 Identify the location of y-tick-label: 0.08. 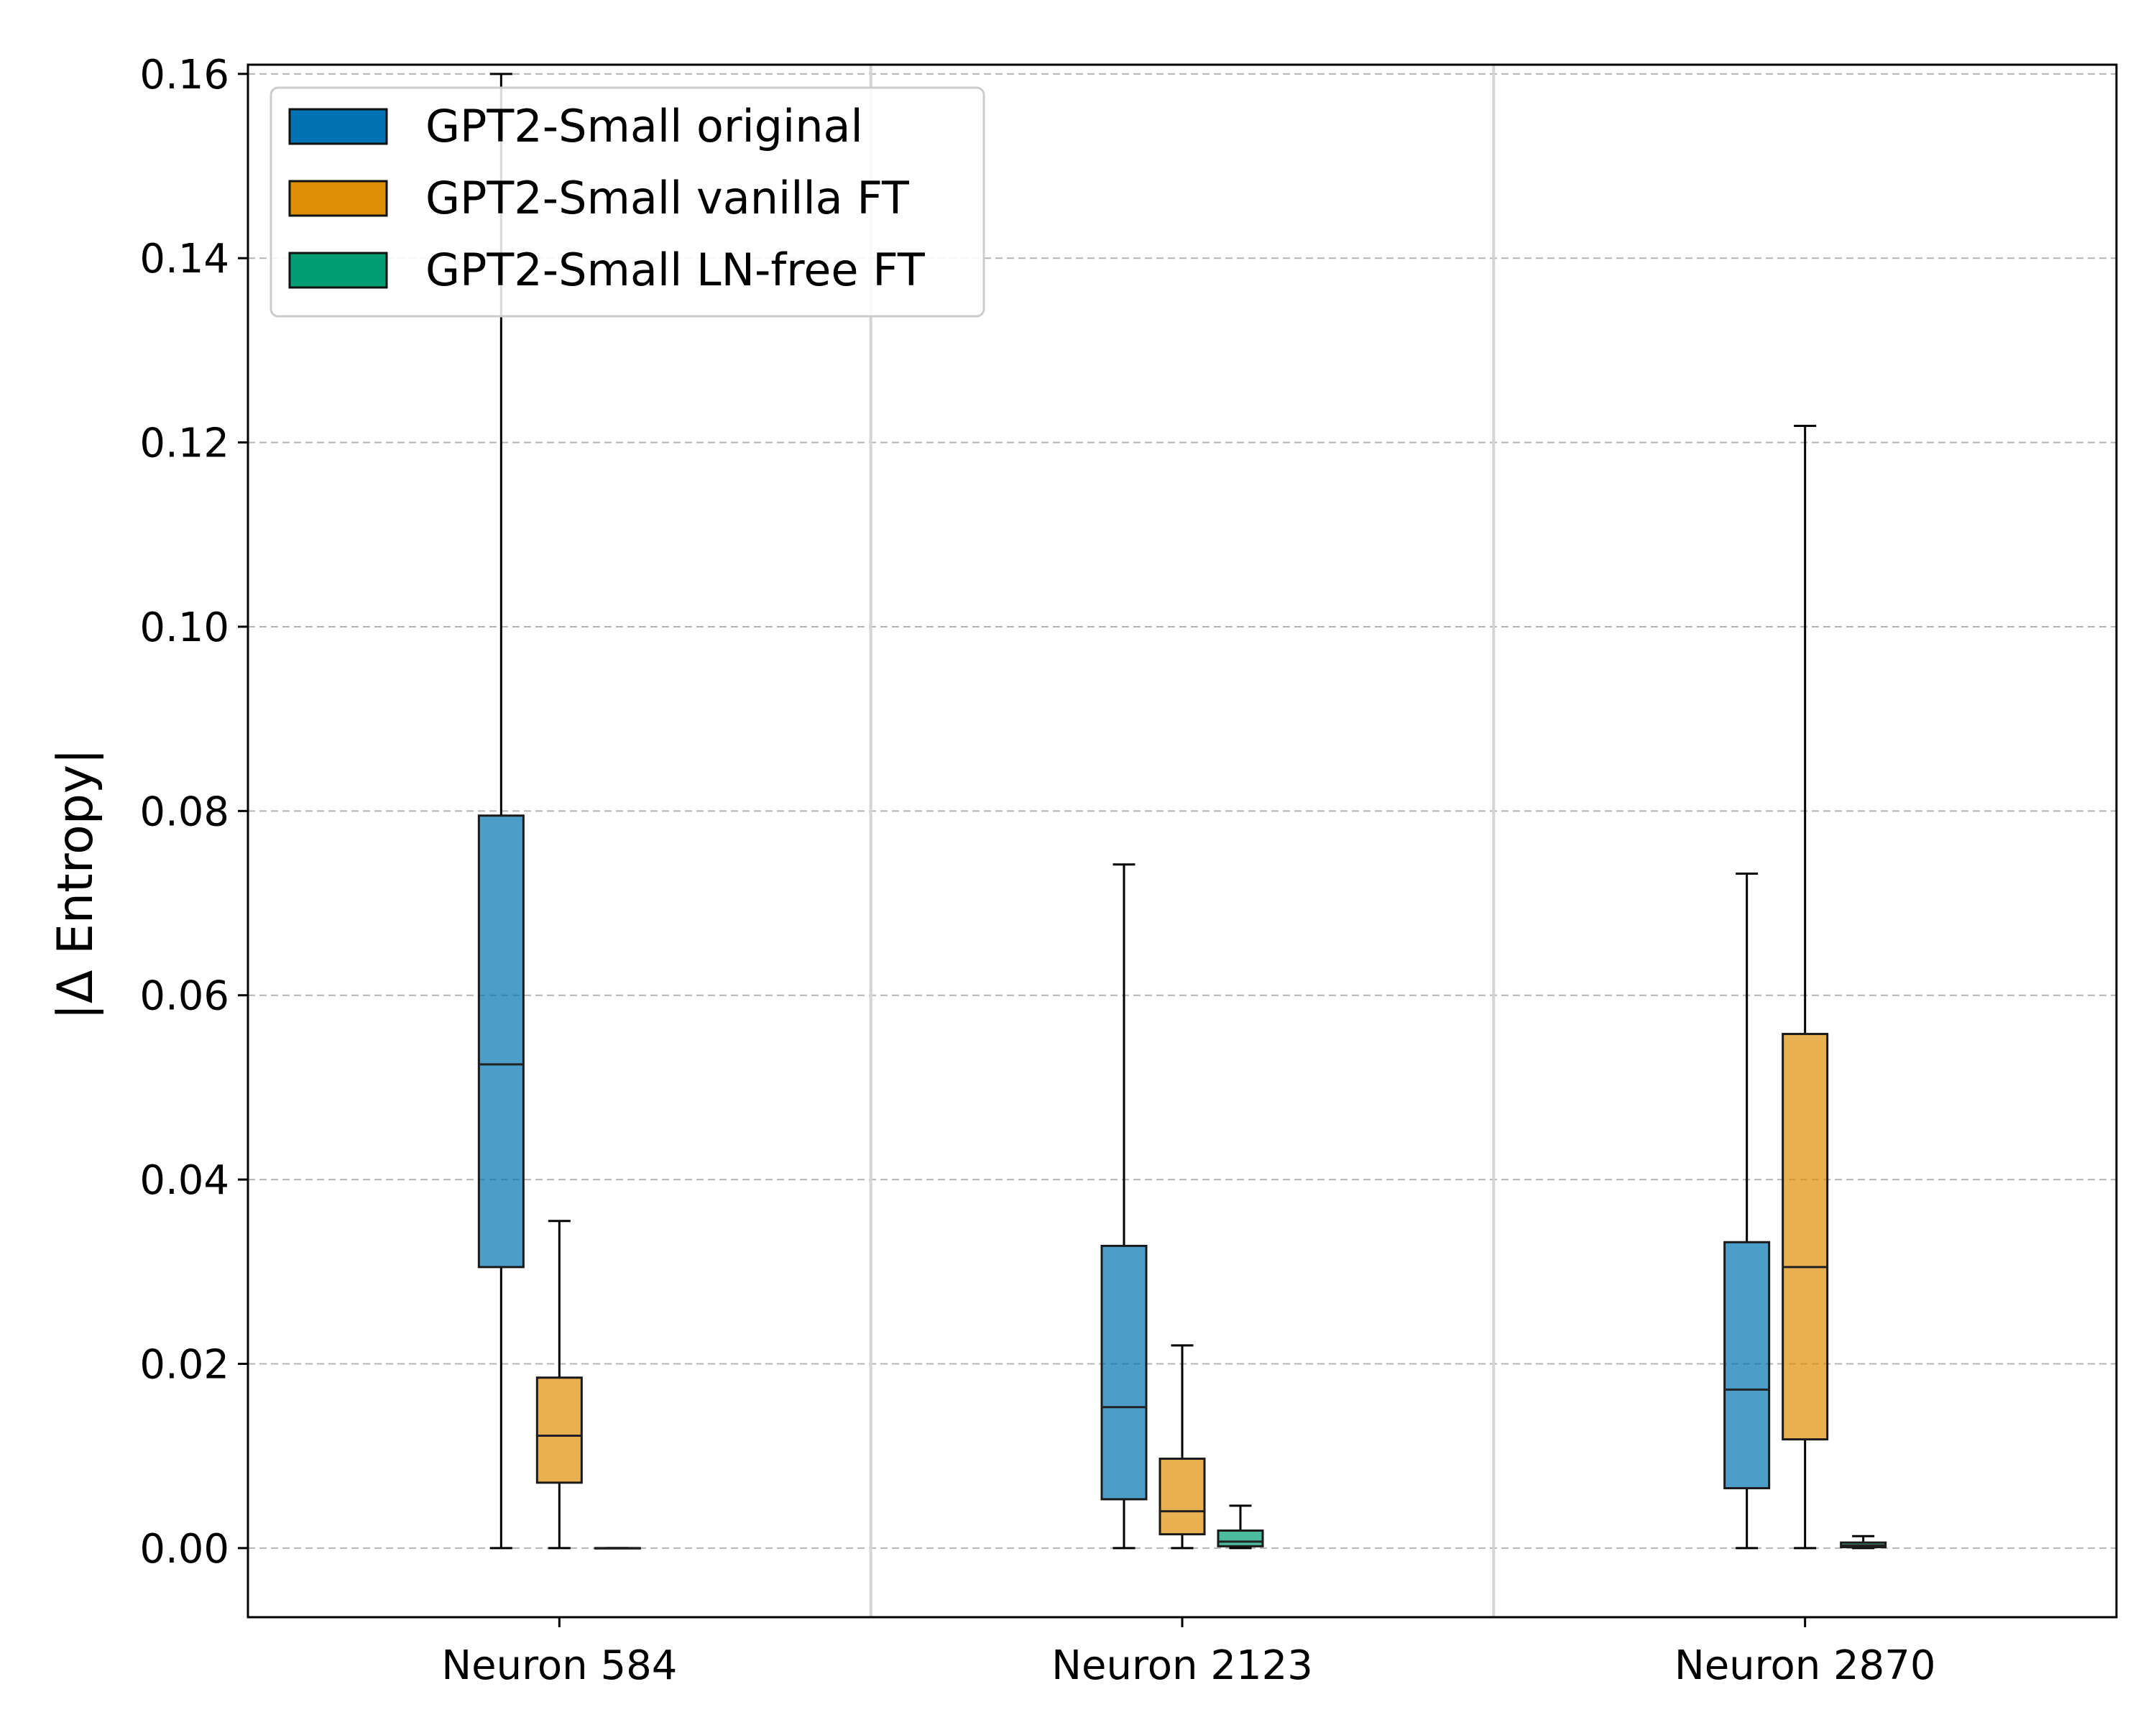
(184, 811).